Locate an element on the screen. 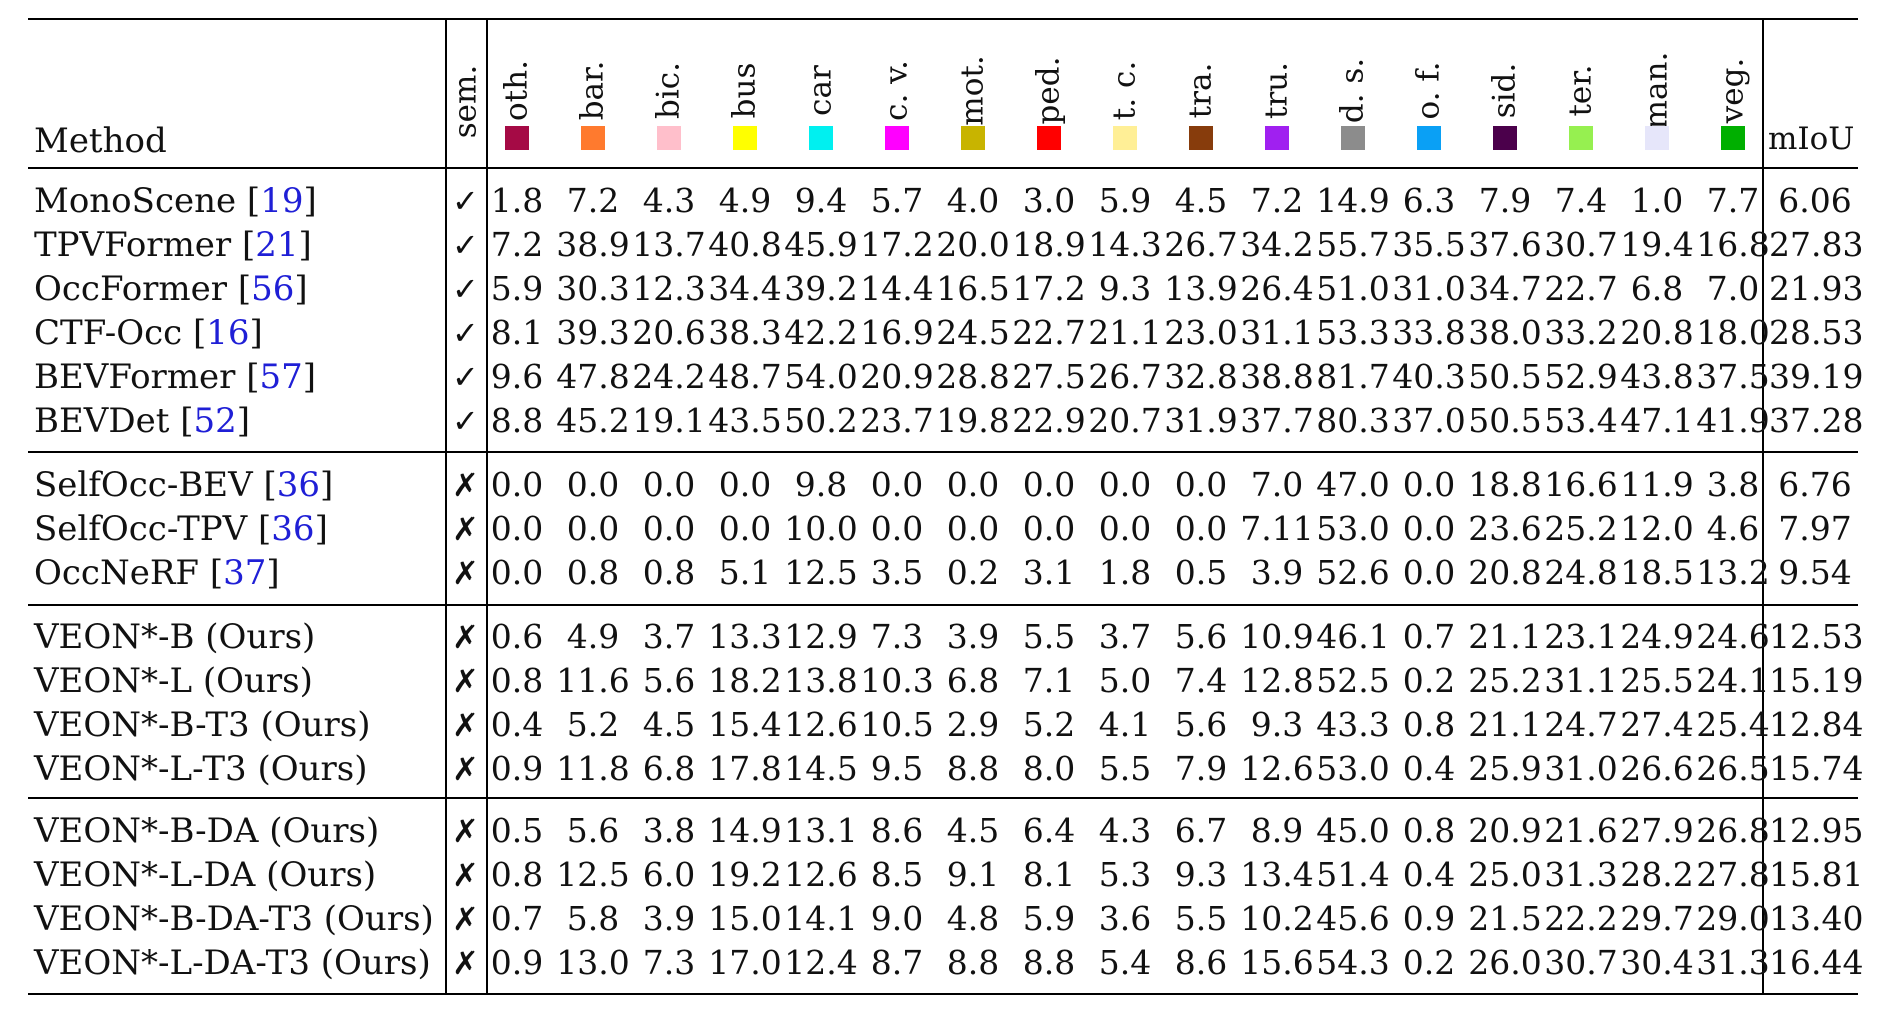  header-rule is located at coordinates (943, 168).